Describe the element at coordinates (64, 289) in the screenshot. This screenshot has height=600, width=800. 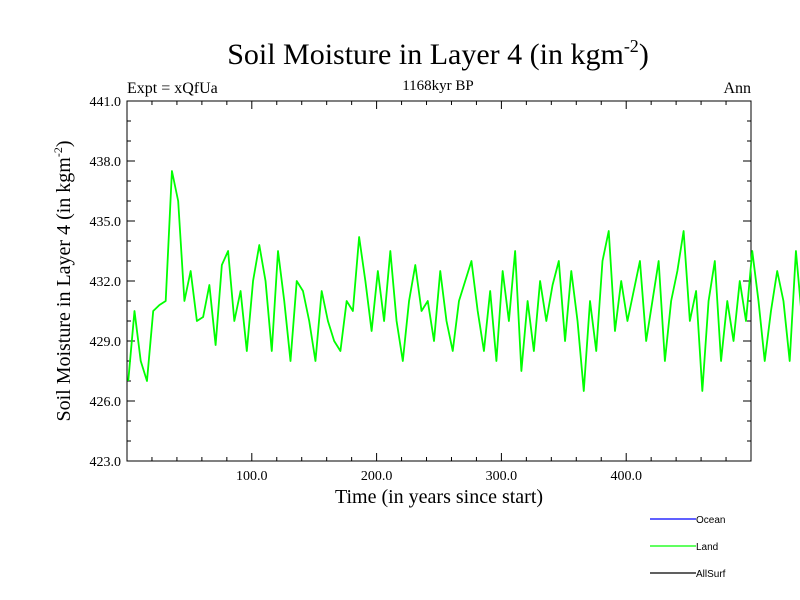
I see `y-axis-label-text: Soil Moisture in Layer 4 (in kgm` at that location.